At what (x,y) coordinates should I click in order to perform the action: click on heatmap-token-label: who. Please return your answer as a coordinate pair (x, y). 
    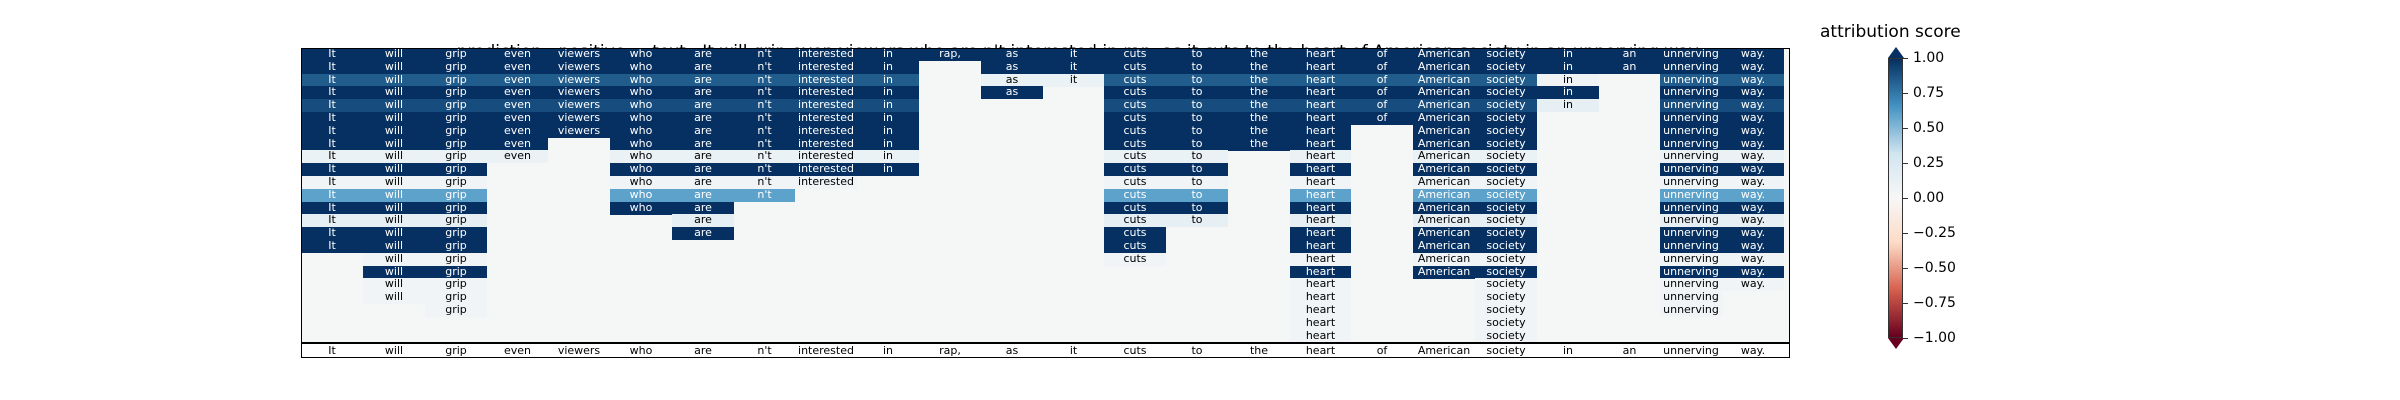
    Looking at the image, I should click on (641, 143).